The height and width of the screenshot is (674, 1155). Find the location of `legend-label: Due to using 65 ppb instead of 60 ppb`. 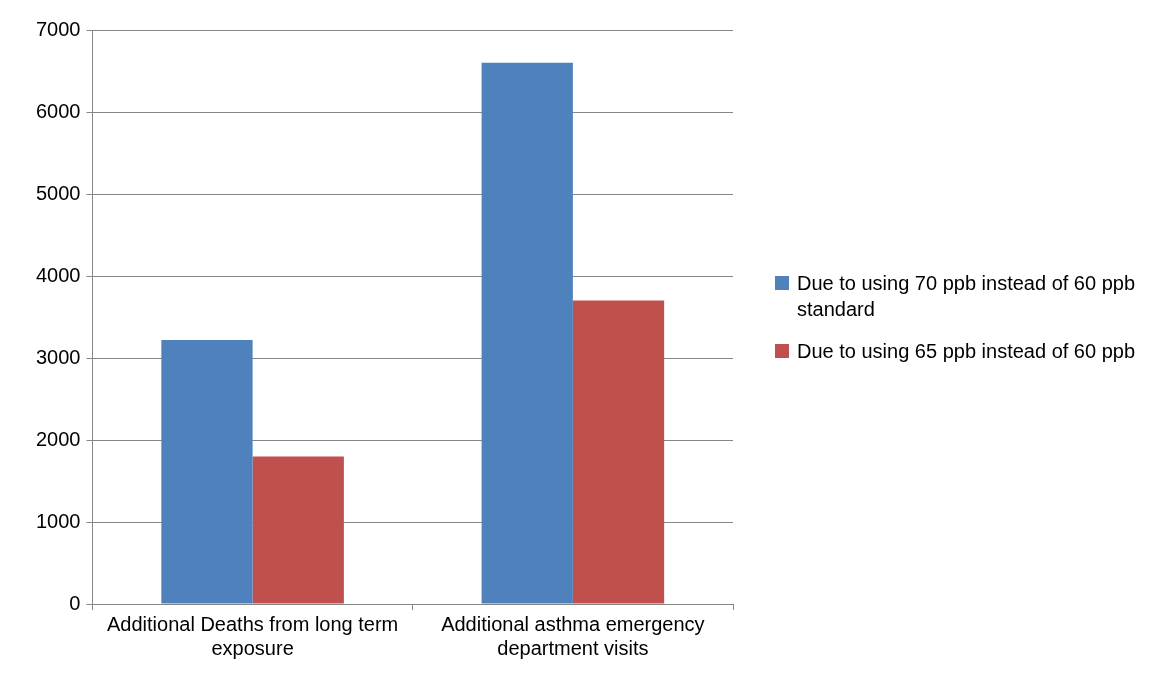

legend-label: Due to using 65 ppb instead of 60 ppb is located at coordinates (966, 351).